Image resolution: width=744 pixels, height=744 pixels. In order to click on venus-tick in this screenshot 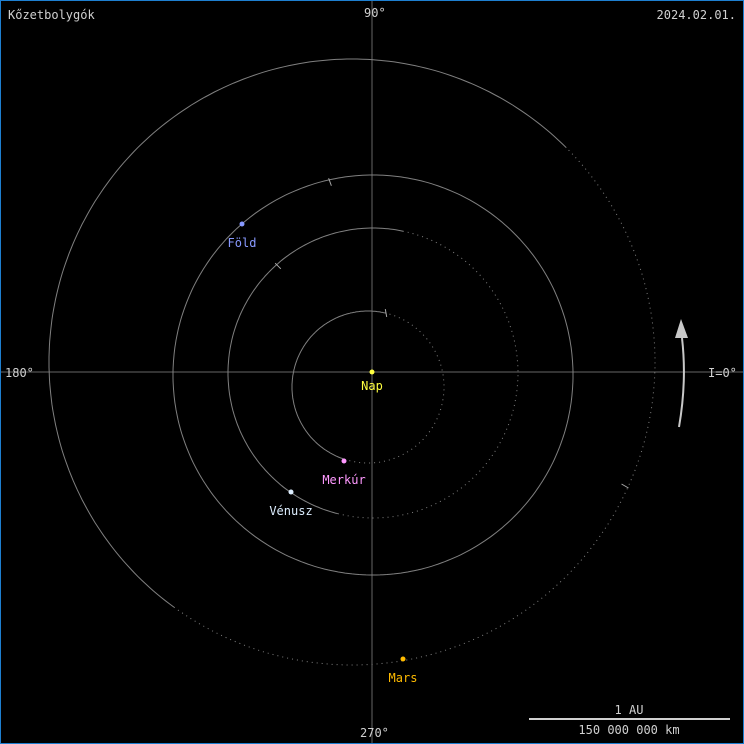, I will do `click(278, 266)`.